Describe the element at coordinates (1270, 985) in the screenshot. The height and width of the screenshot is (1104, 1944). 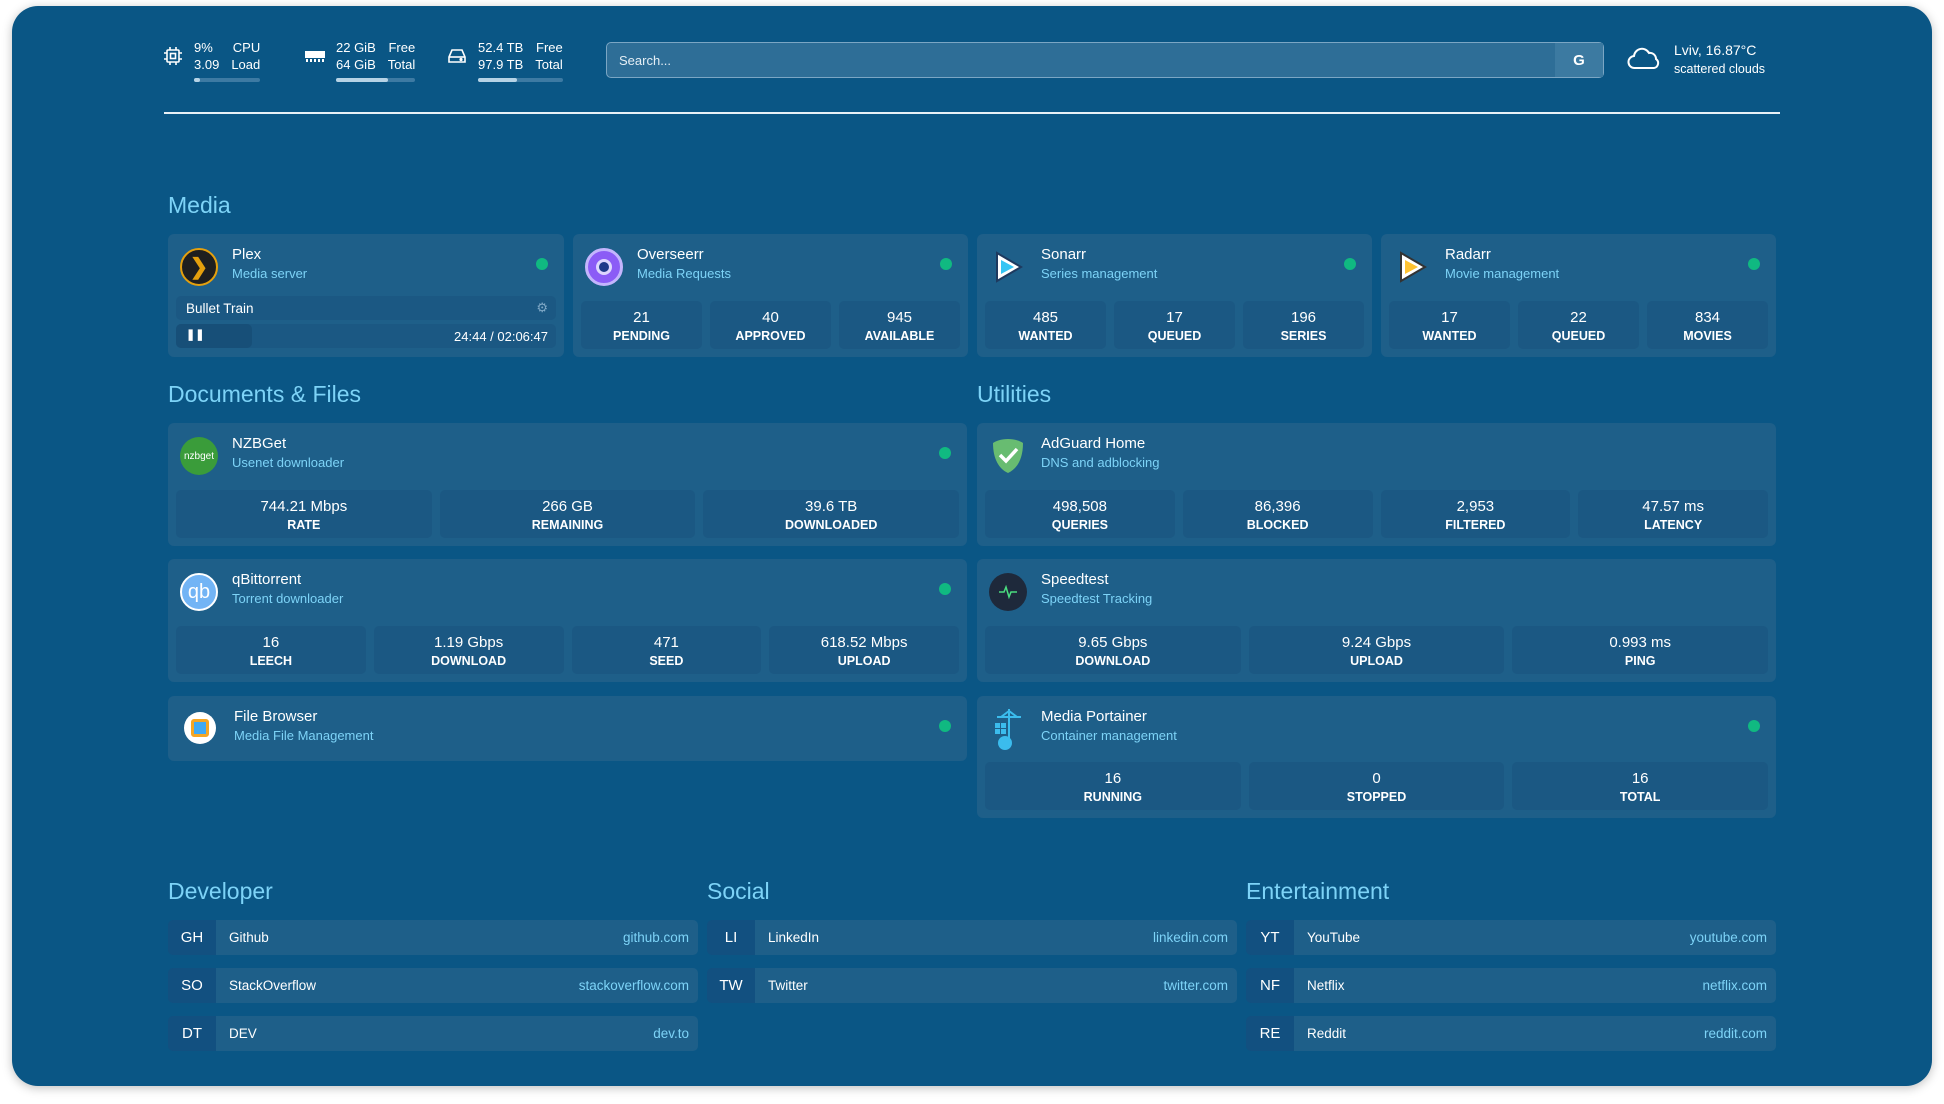
I see `bookmark-abbreviation: NF` at that location.